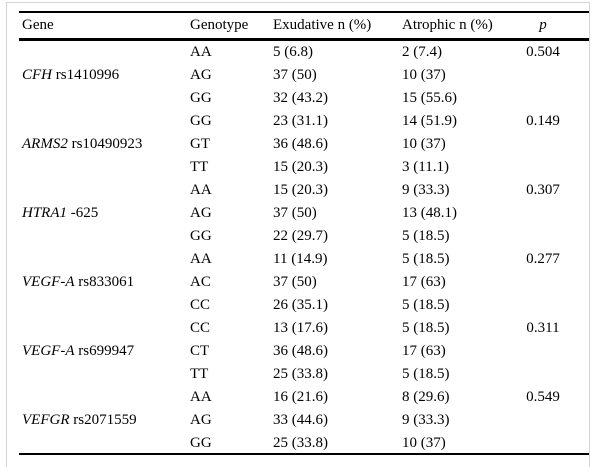 The image size is (602, 467). I want to click on exudative-cell: 32 (43.2), so click(300, 98).